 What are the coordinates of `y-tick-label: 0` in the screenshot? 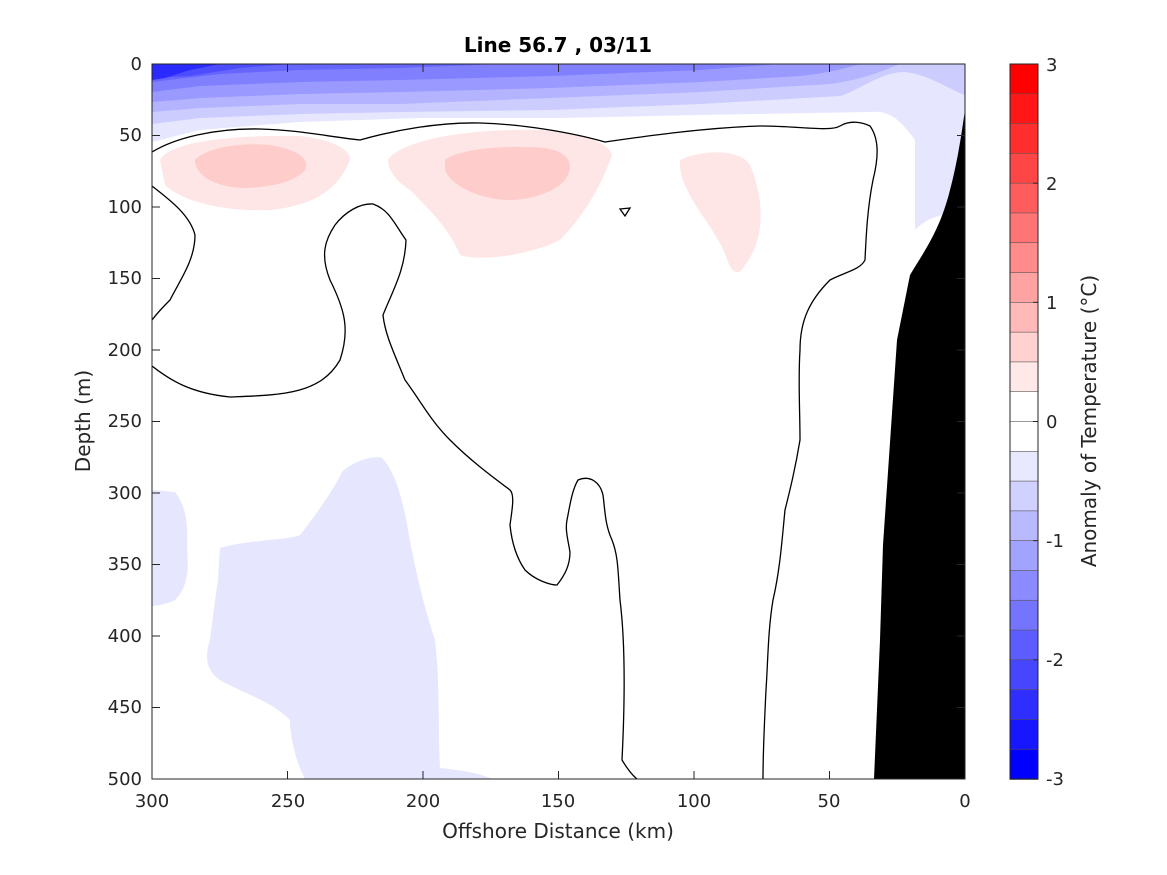 It's located at (136, 64).